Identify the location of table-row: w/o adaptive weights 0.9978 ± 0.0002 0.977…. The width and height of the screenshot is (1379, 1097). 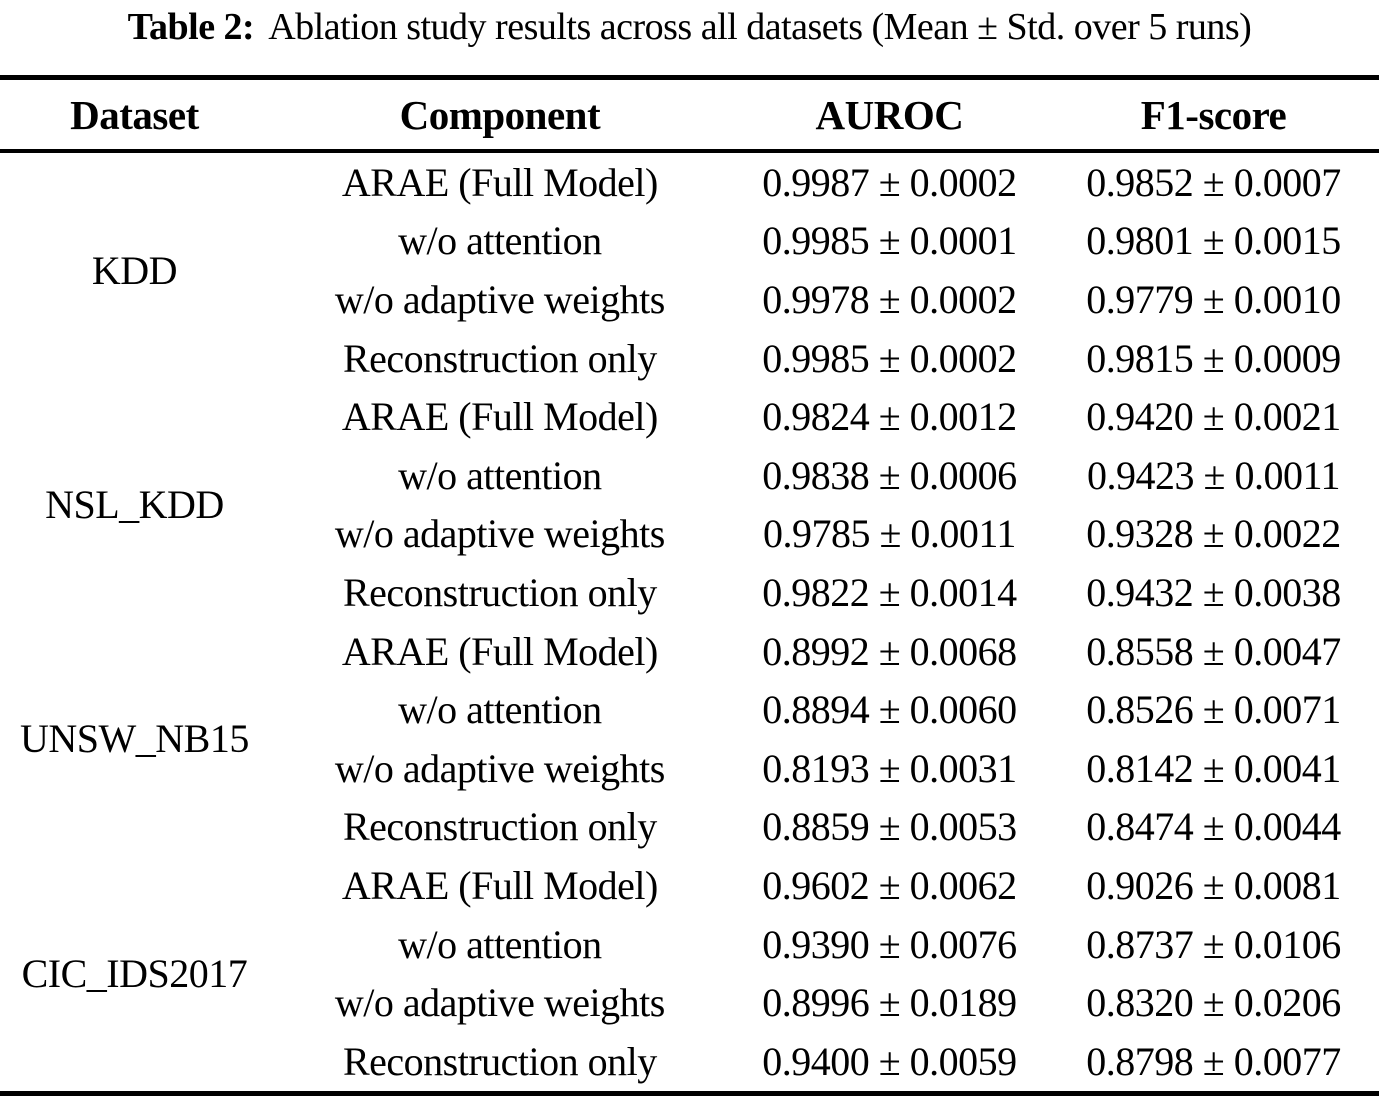
(689, 299).